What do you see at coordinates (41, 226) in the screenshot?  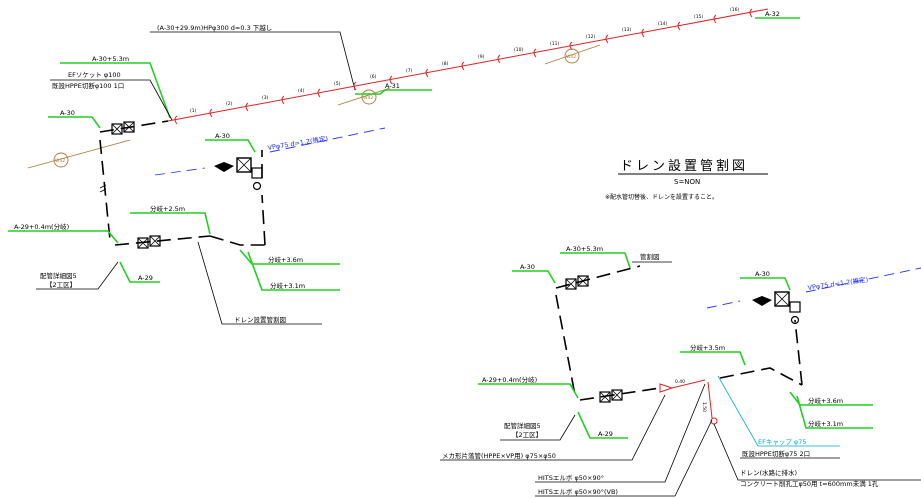 I see `left-a29-04: A-29+0.4m(分岐)` at bounding box center [41, 226].